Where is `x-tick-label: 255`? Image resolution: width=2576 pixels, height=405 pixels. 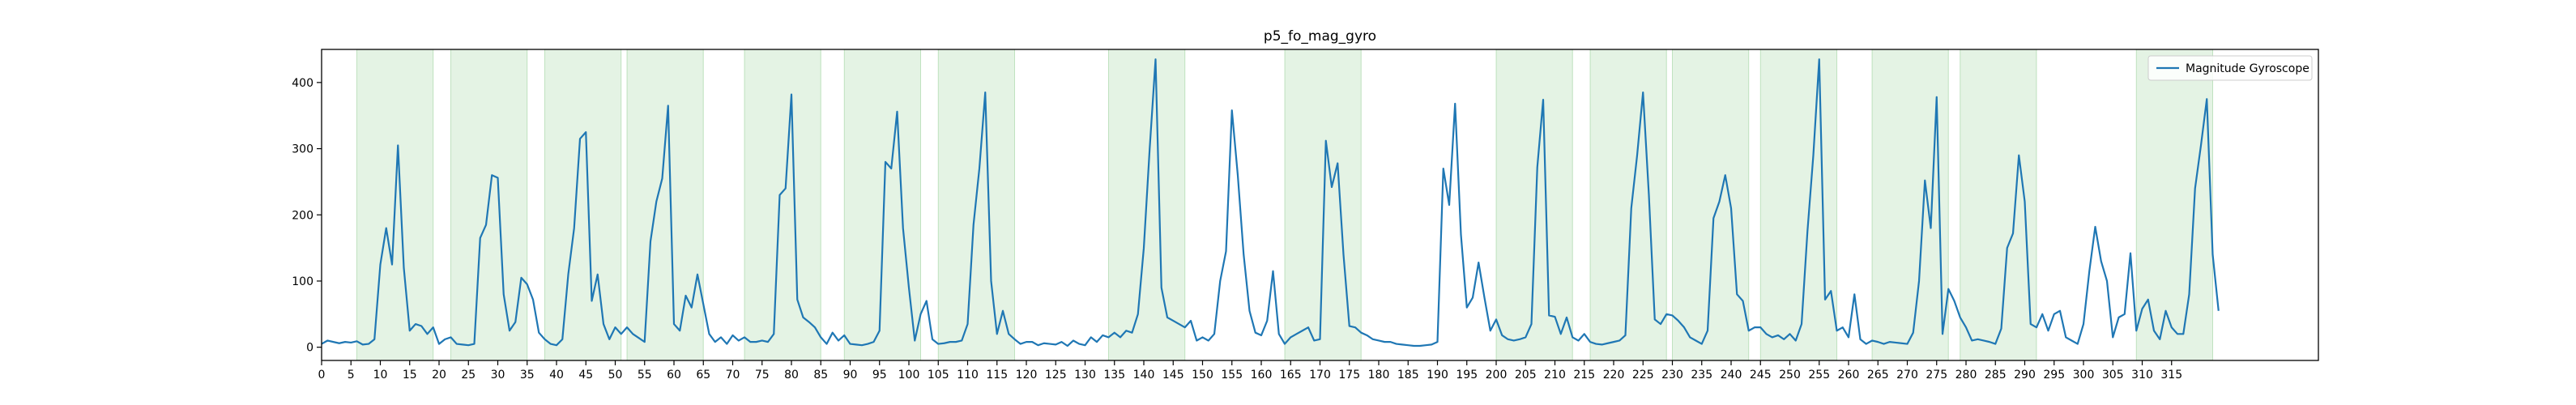 x-tick-label: 255 is located at coordinates (1819, 375).